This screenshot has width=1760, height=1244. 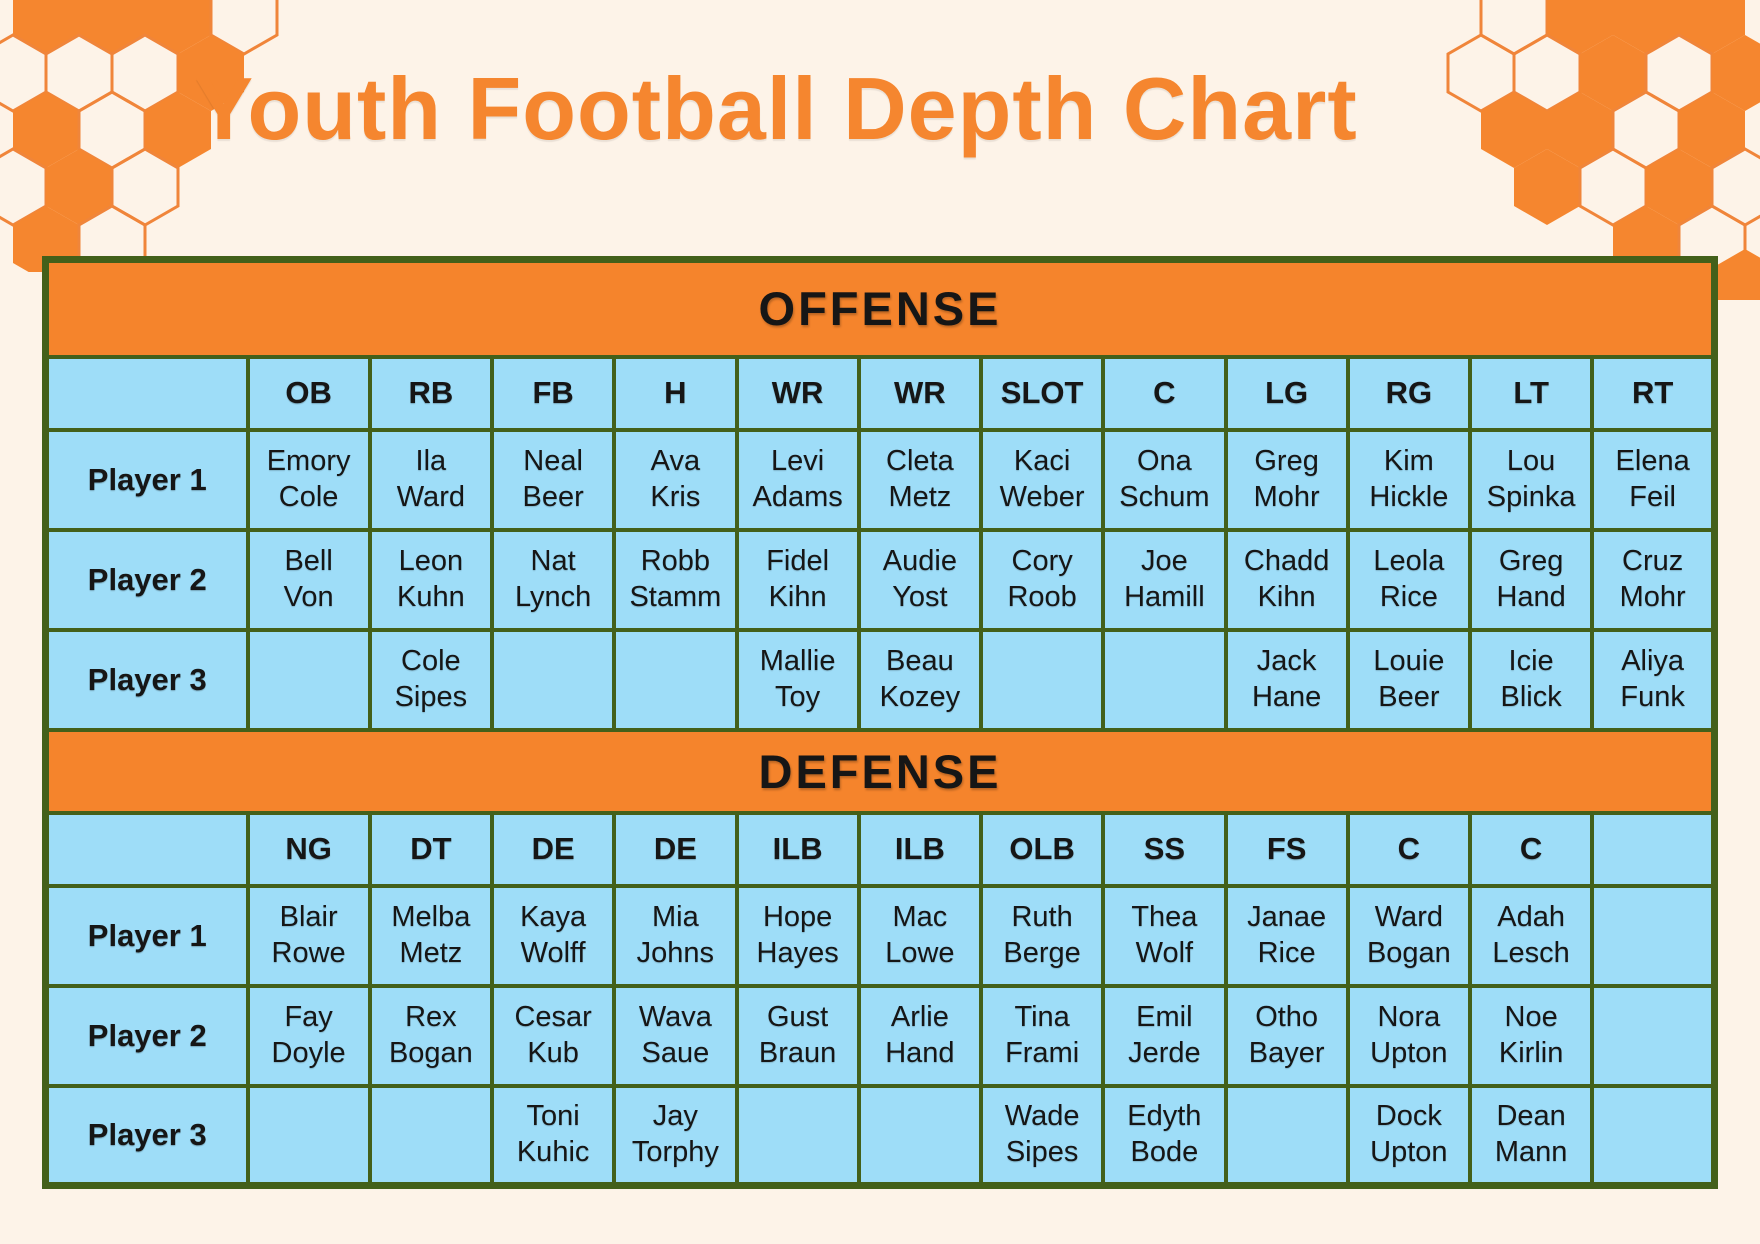 What do you see at coordinates (431, 935) in the screenshot?
I see `player-cell: Melba Metz` at bounding box center [431, 935].